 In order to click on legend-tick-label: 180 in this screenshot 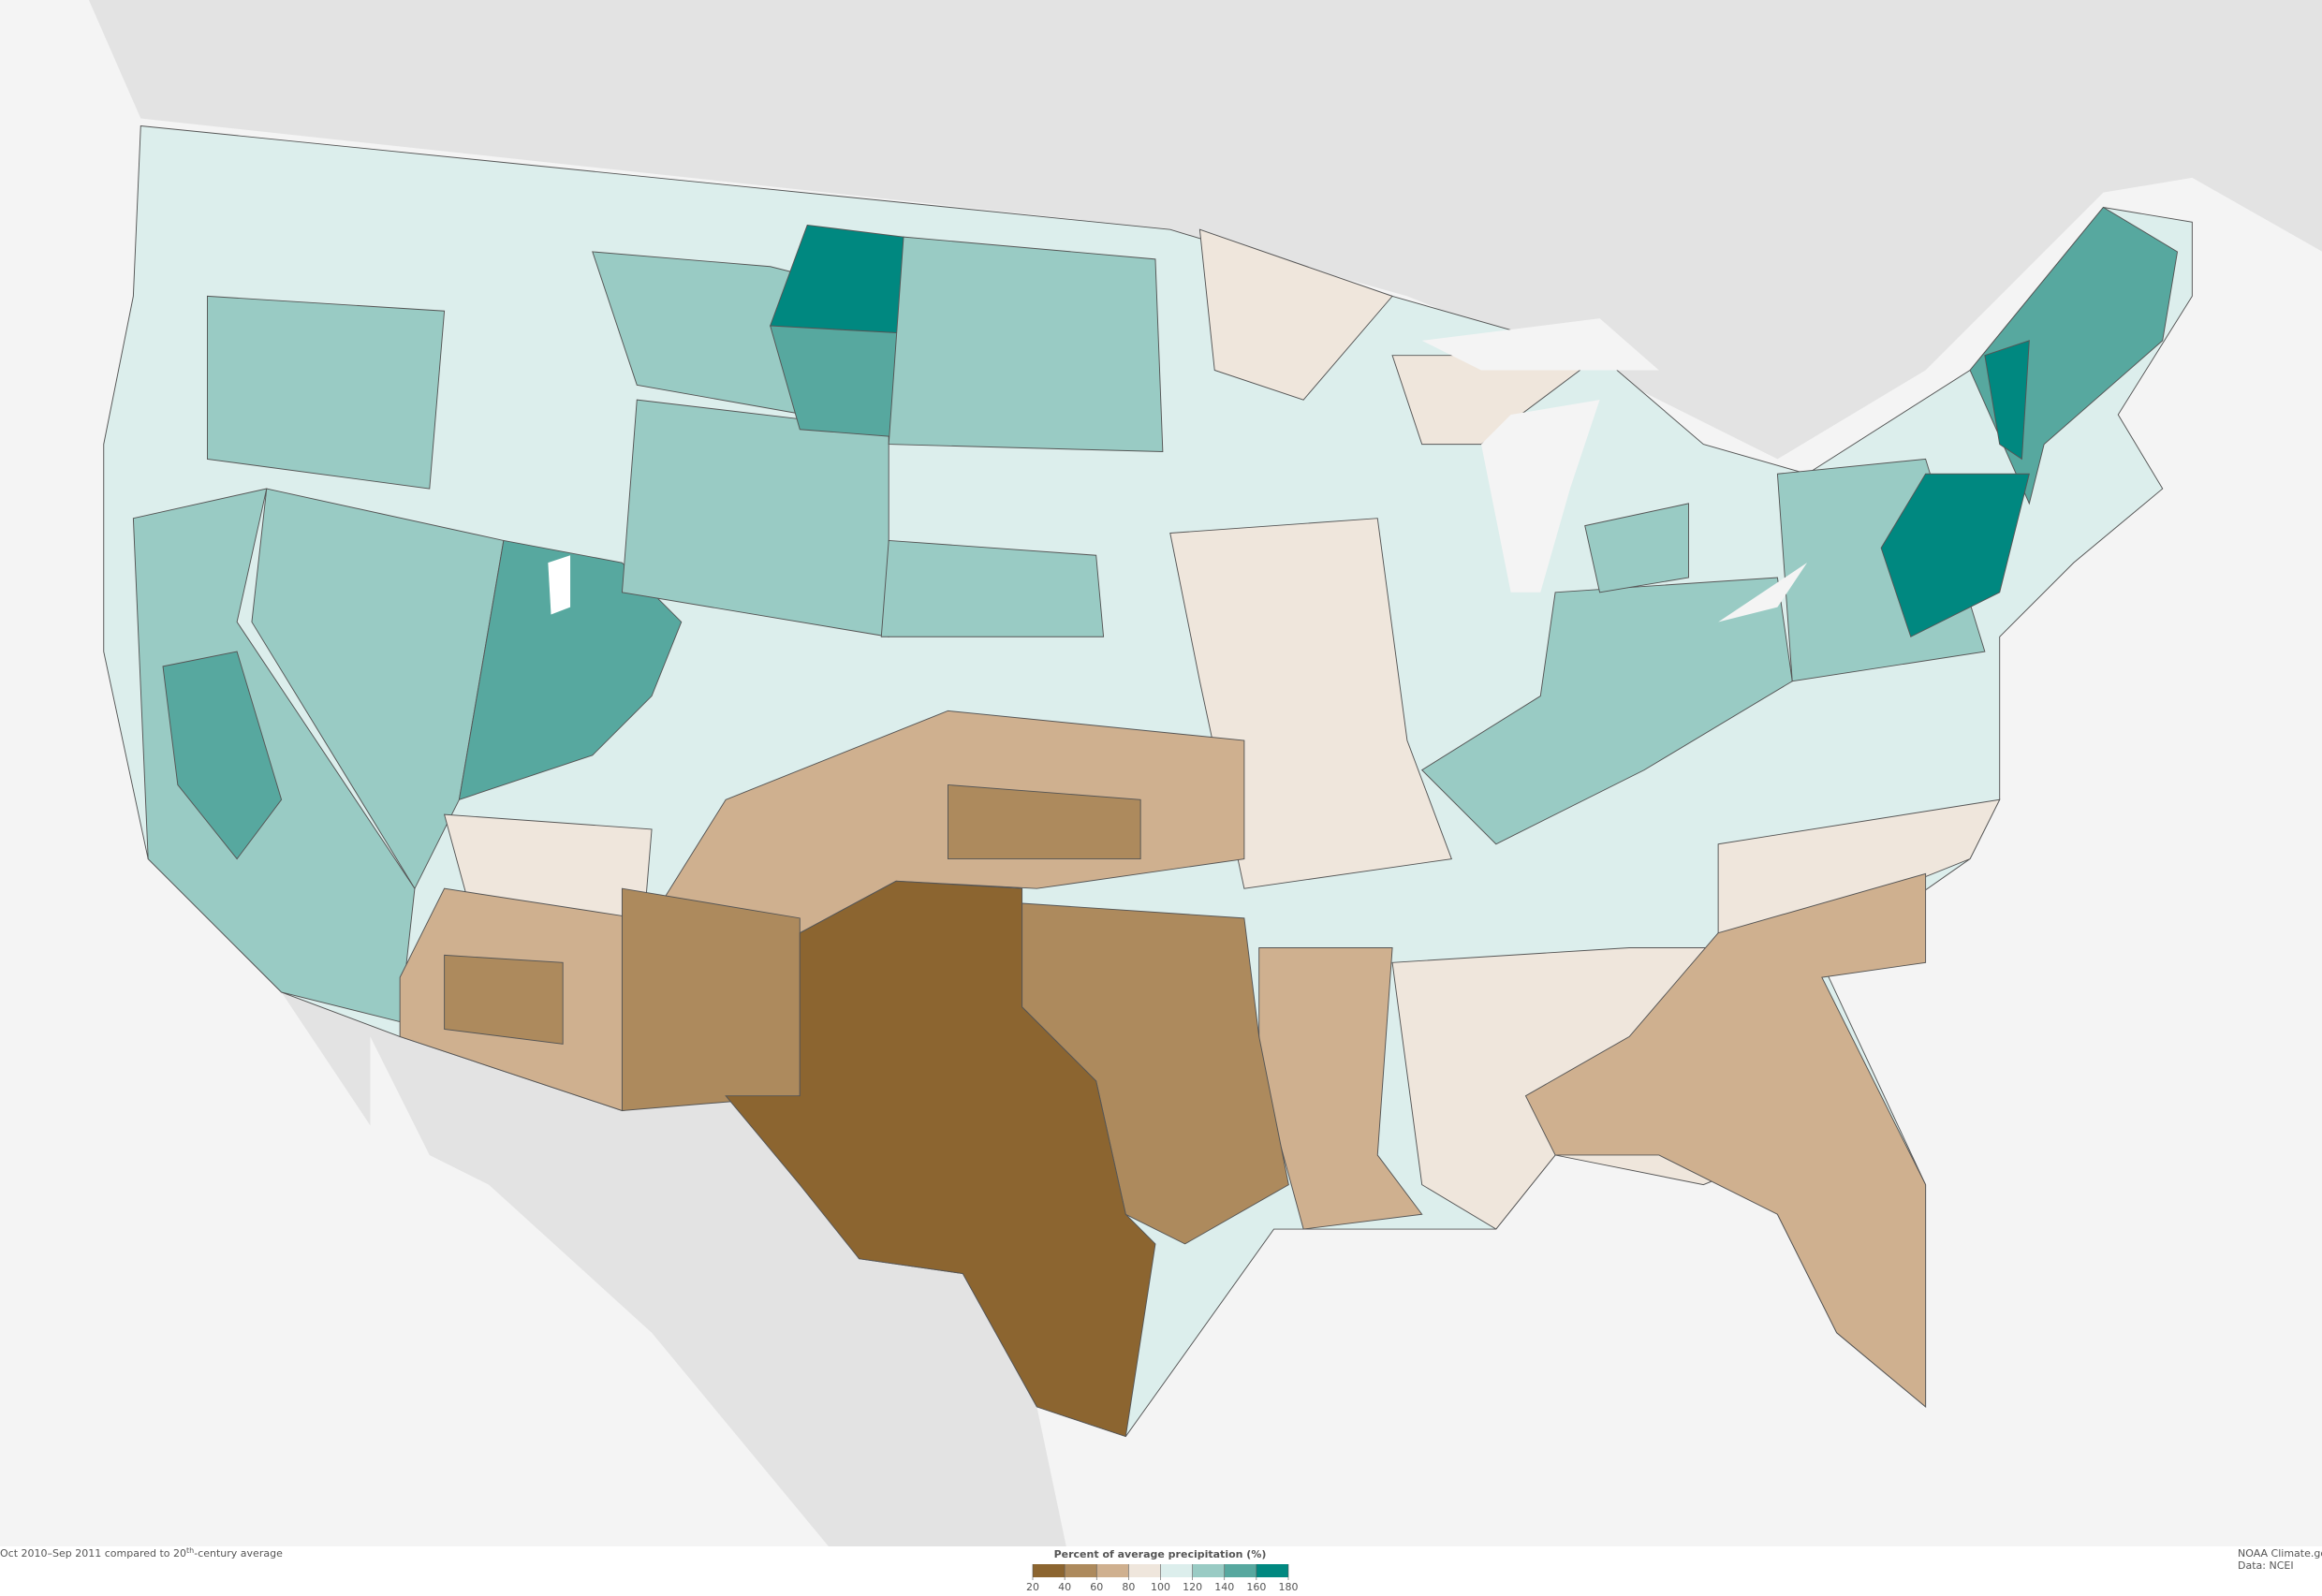, I will do `click(1289, 1587)`.